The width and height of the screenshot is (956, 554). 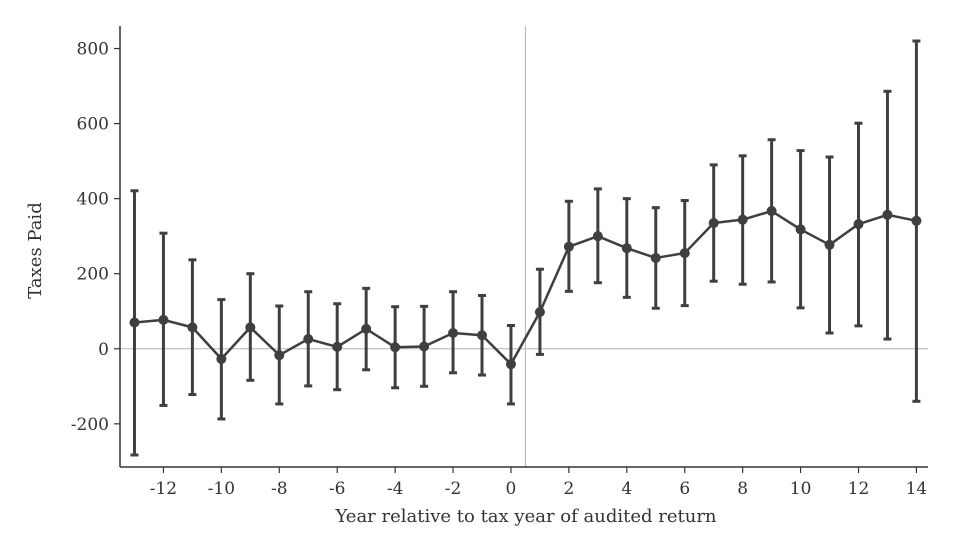 What do you see at coordinates (35, 250) in the screenshot?
I see `y-axis-title: Taxes Paid` at bounding box center [35, 250].